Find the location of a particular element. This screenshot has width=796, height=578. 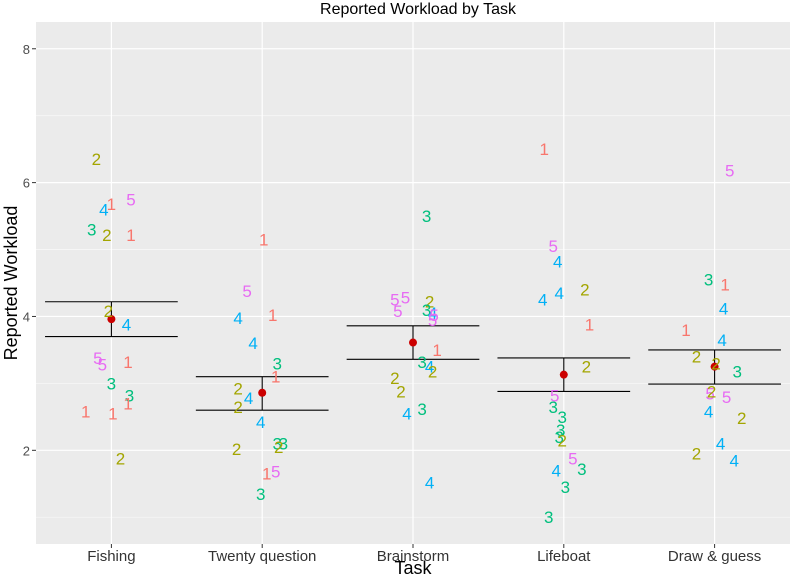

y-axis: 2 4 6 8 is located at coordinates (29, 250).